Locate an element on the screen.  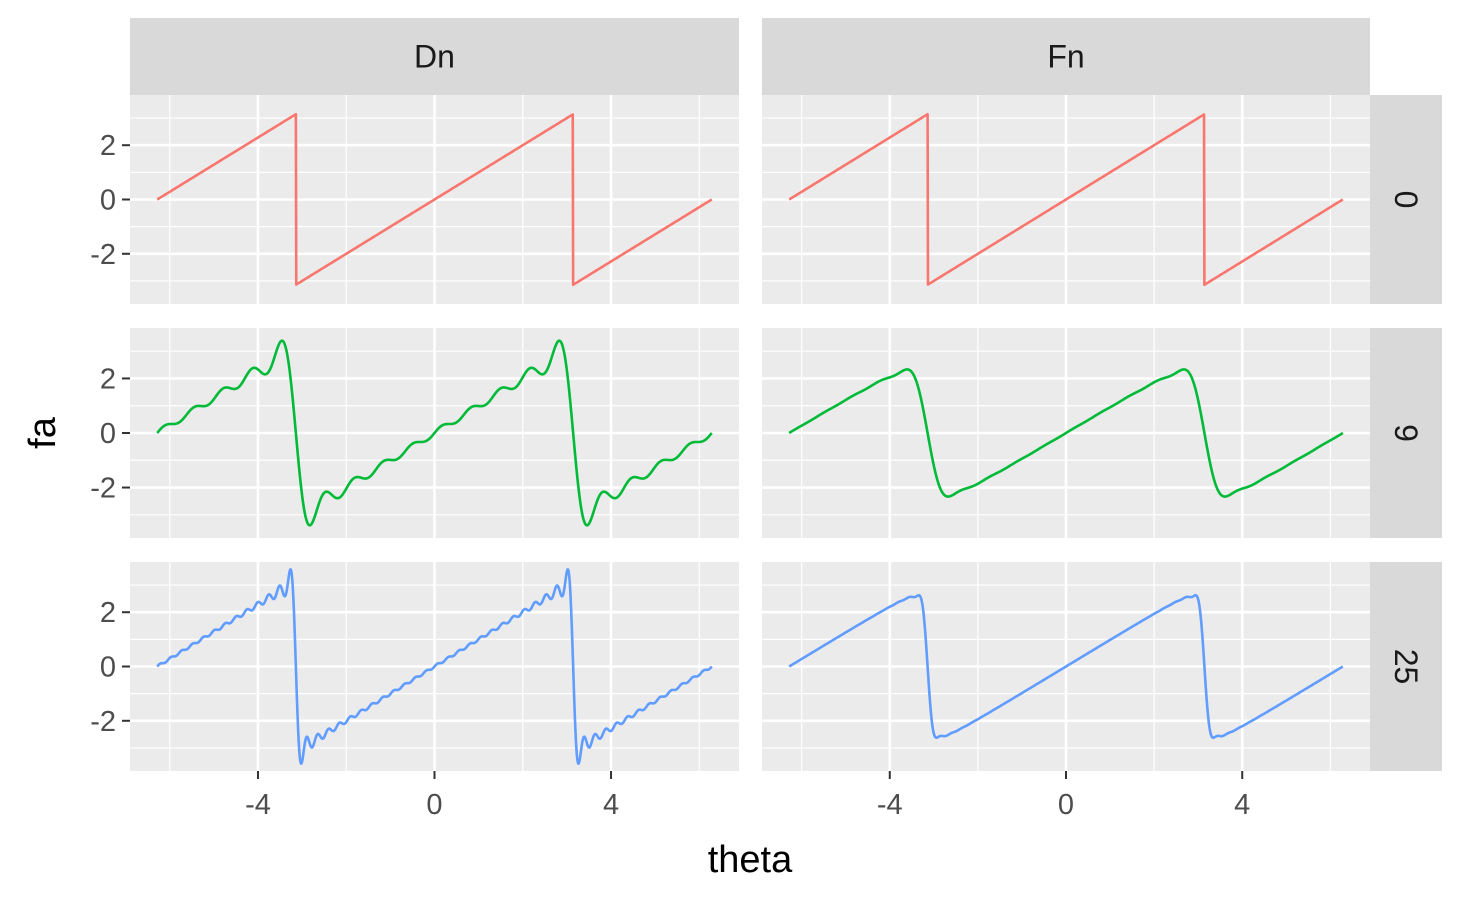
x-axis-title: theta is located at coordinates (750, 860).